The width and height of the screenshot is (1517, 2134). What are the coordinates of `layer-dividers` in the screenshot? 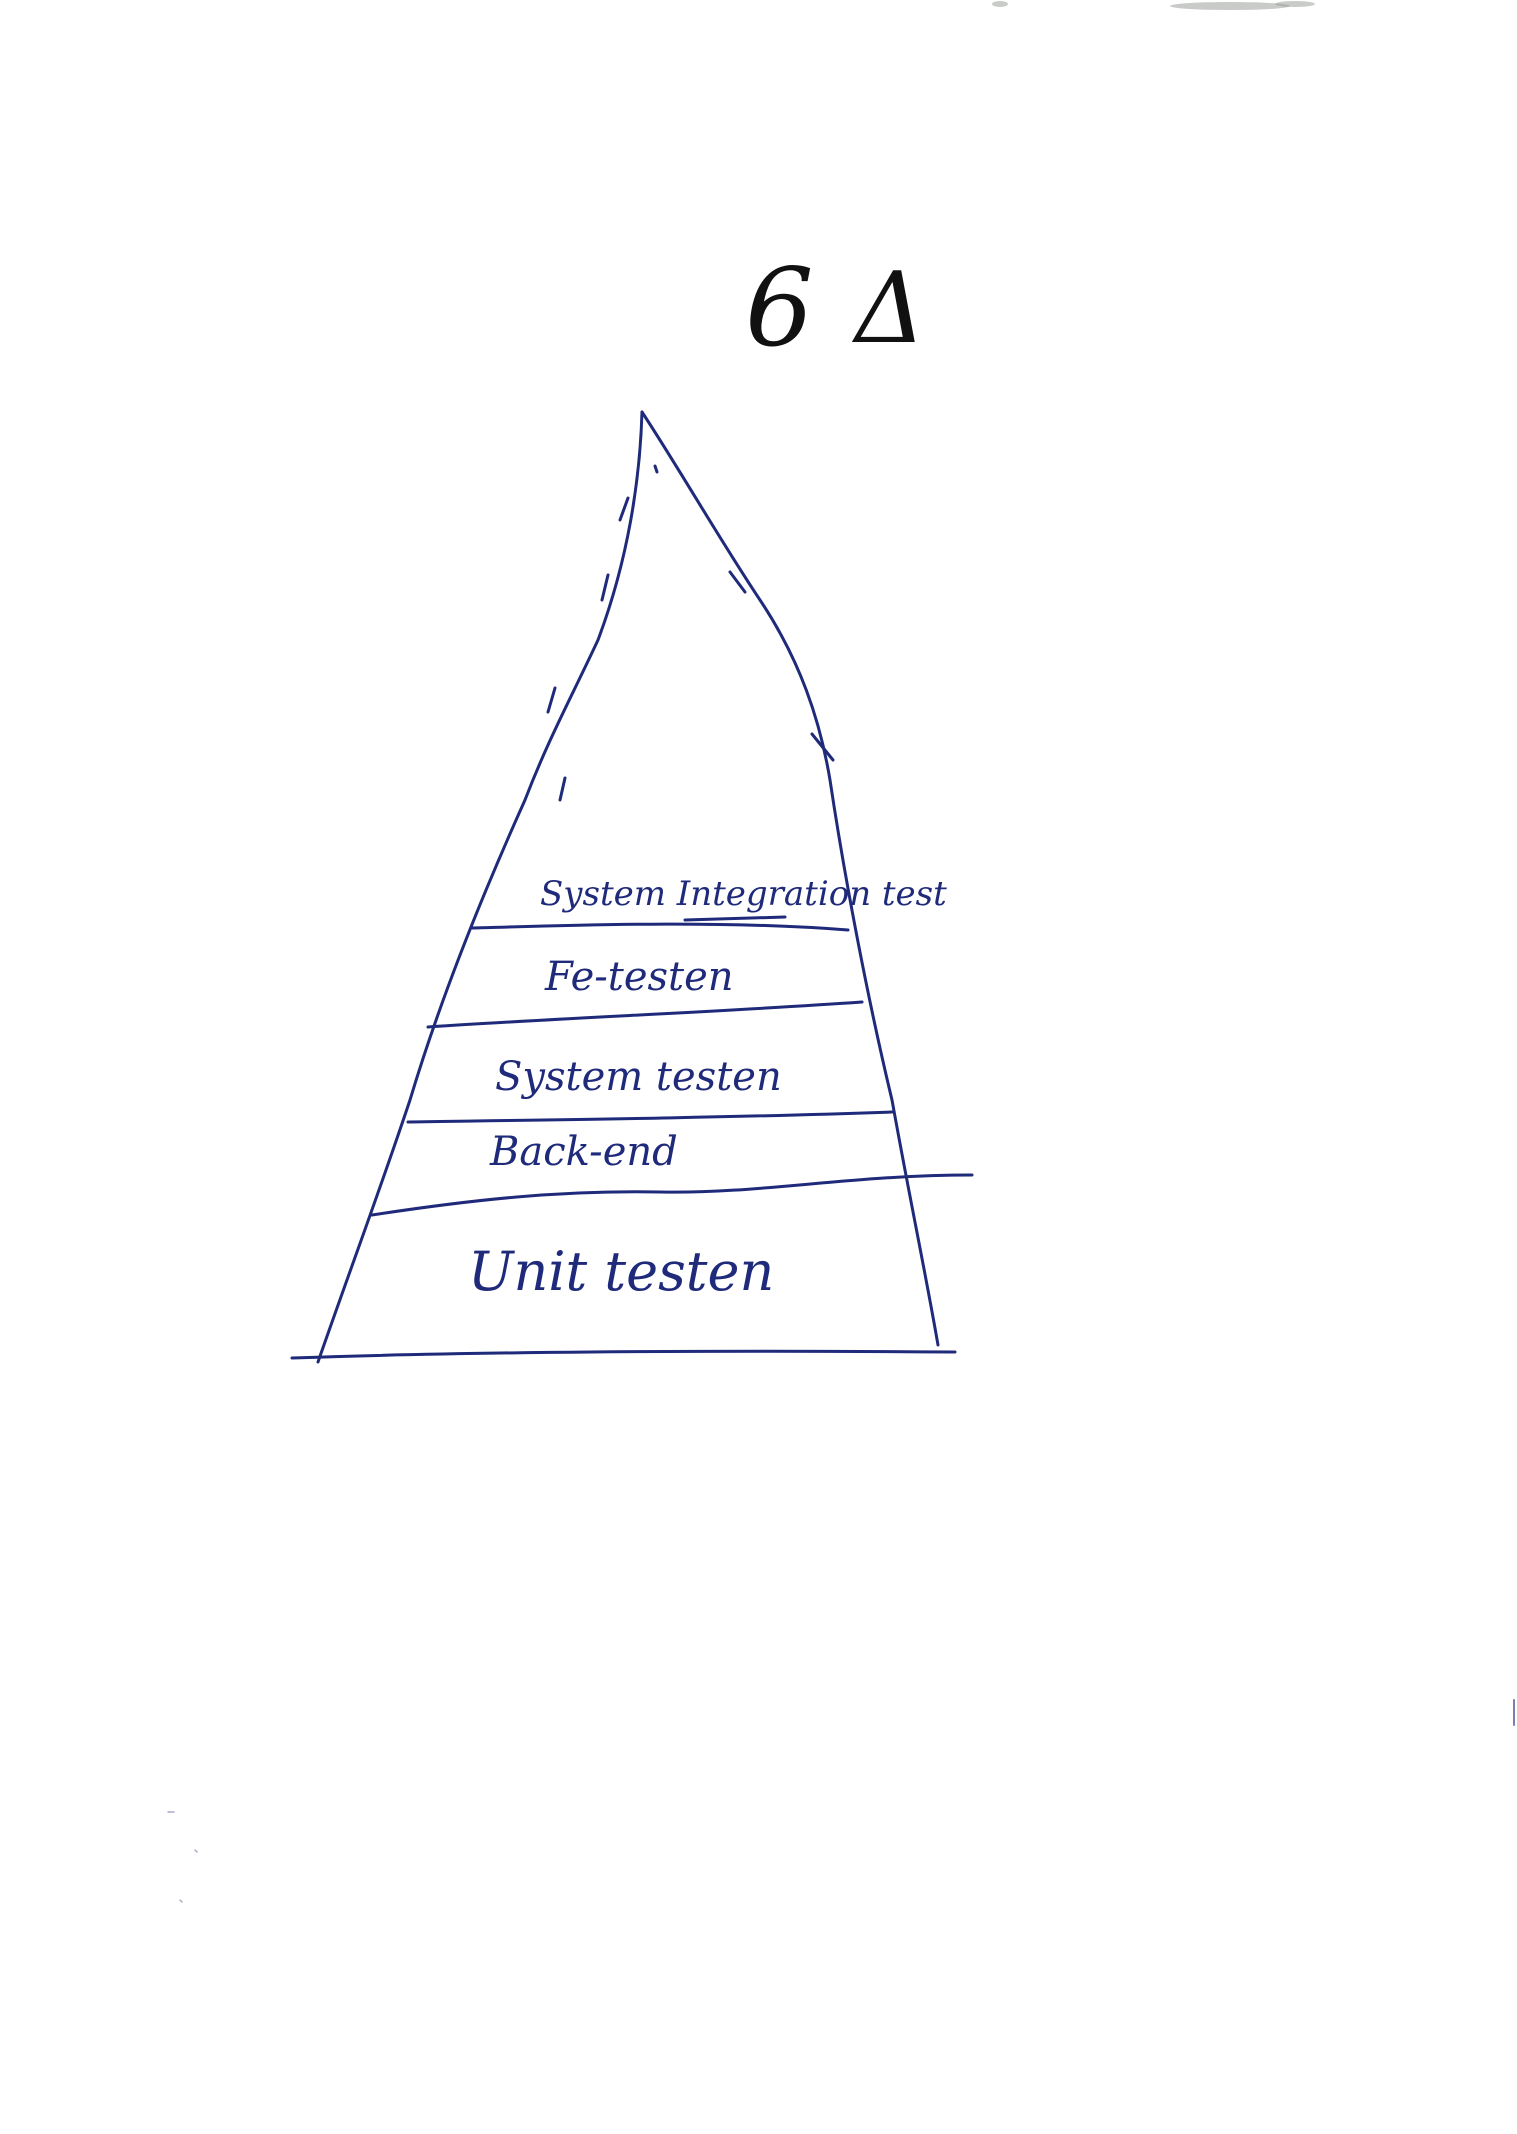 It's located at (632, 1137).